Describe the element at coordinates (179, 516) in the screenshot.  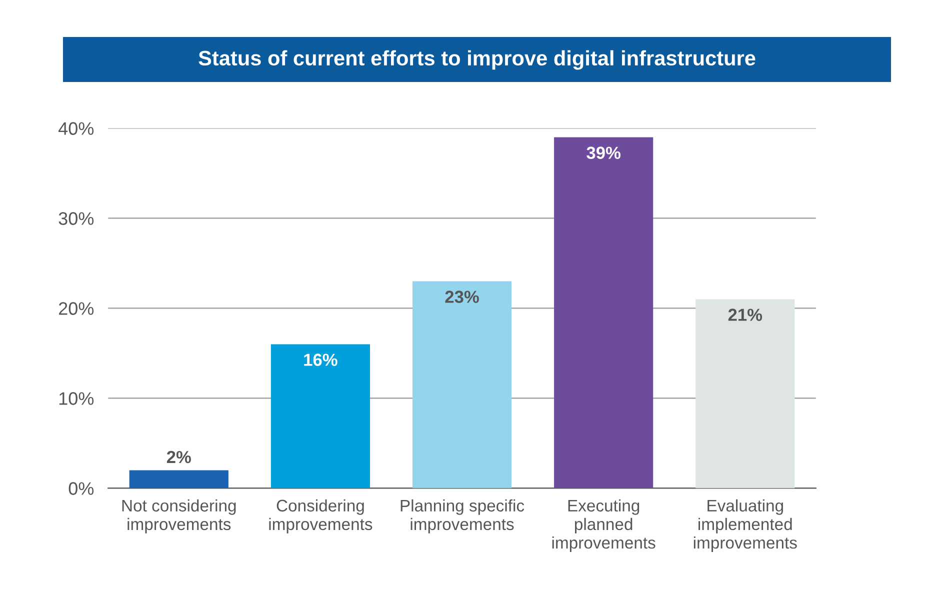
I see `x-tick-label: Not considering improvements` at that location.